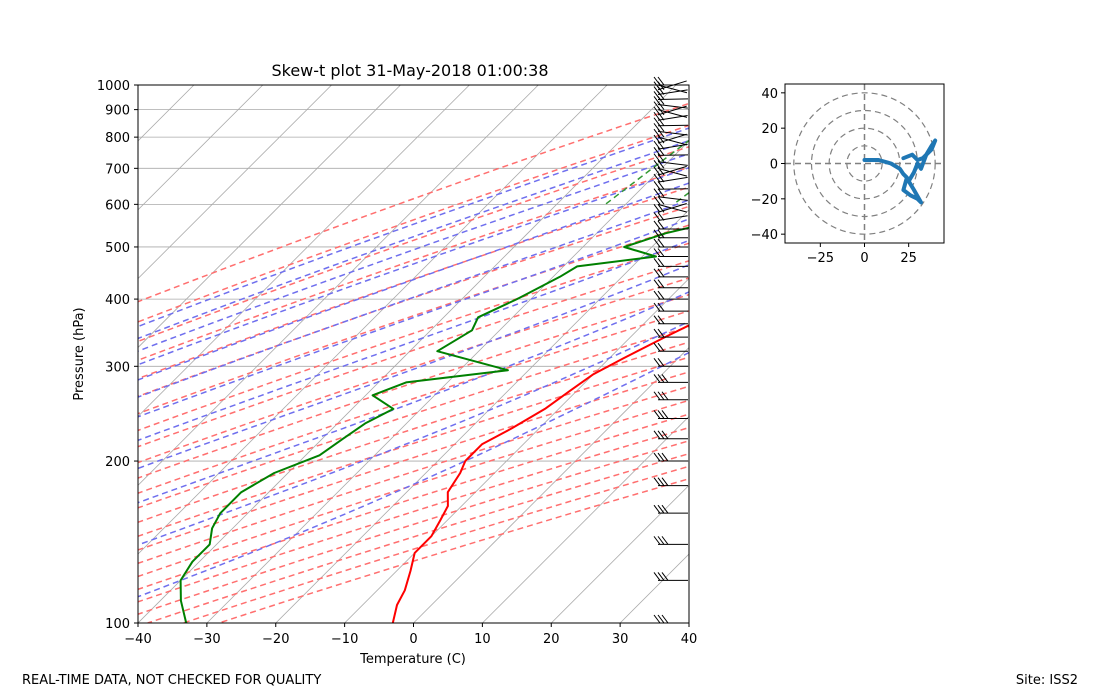 This screenshot has height=700, width=1100. What do you see at coordinates (117, 169) in the screenshot?
I see `y-tick-label: 700` at bounding box center [117, 169].